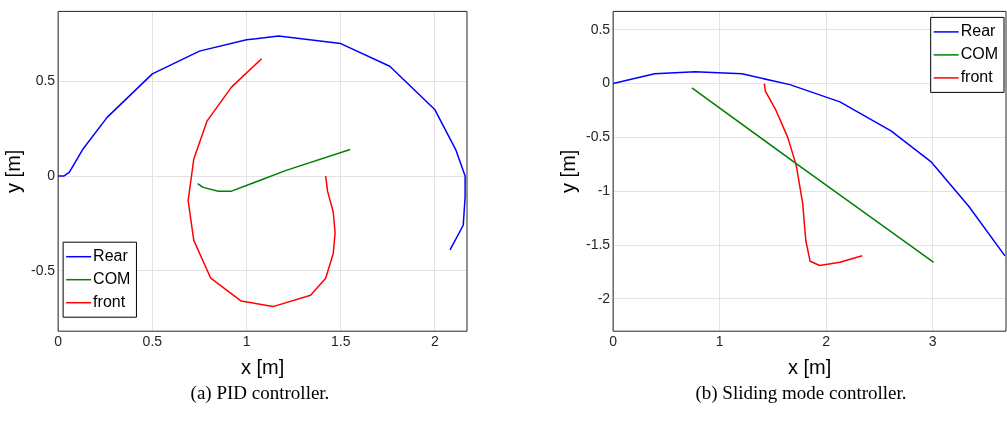  Describe the element at coordinates (260, 393) in the screenshot. I see `text: (a) PID controller.` at that location.